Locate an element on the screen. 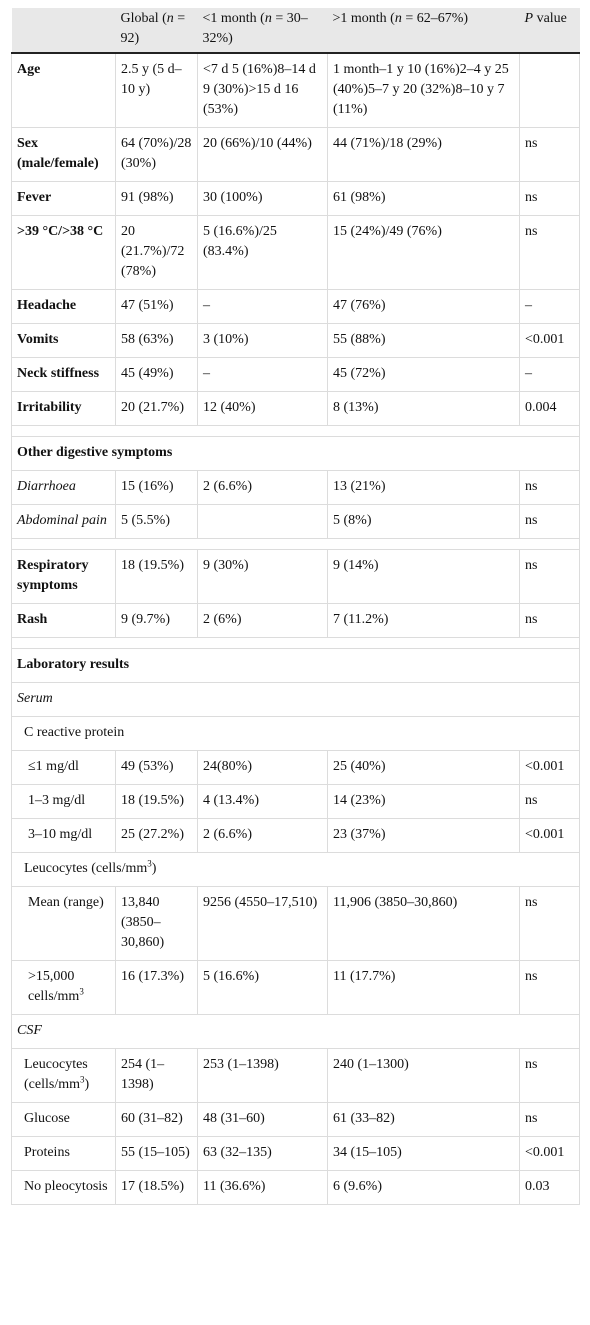 The image size is (590, 1325). table-cell: 2.5 y (5 d–10 y) is located at coordinates (156, 90).